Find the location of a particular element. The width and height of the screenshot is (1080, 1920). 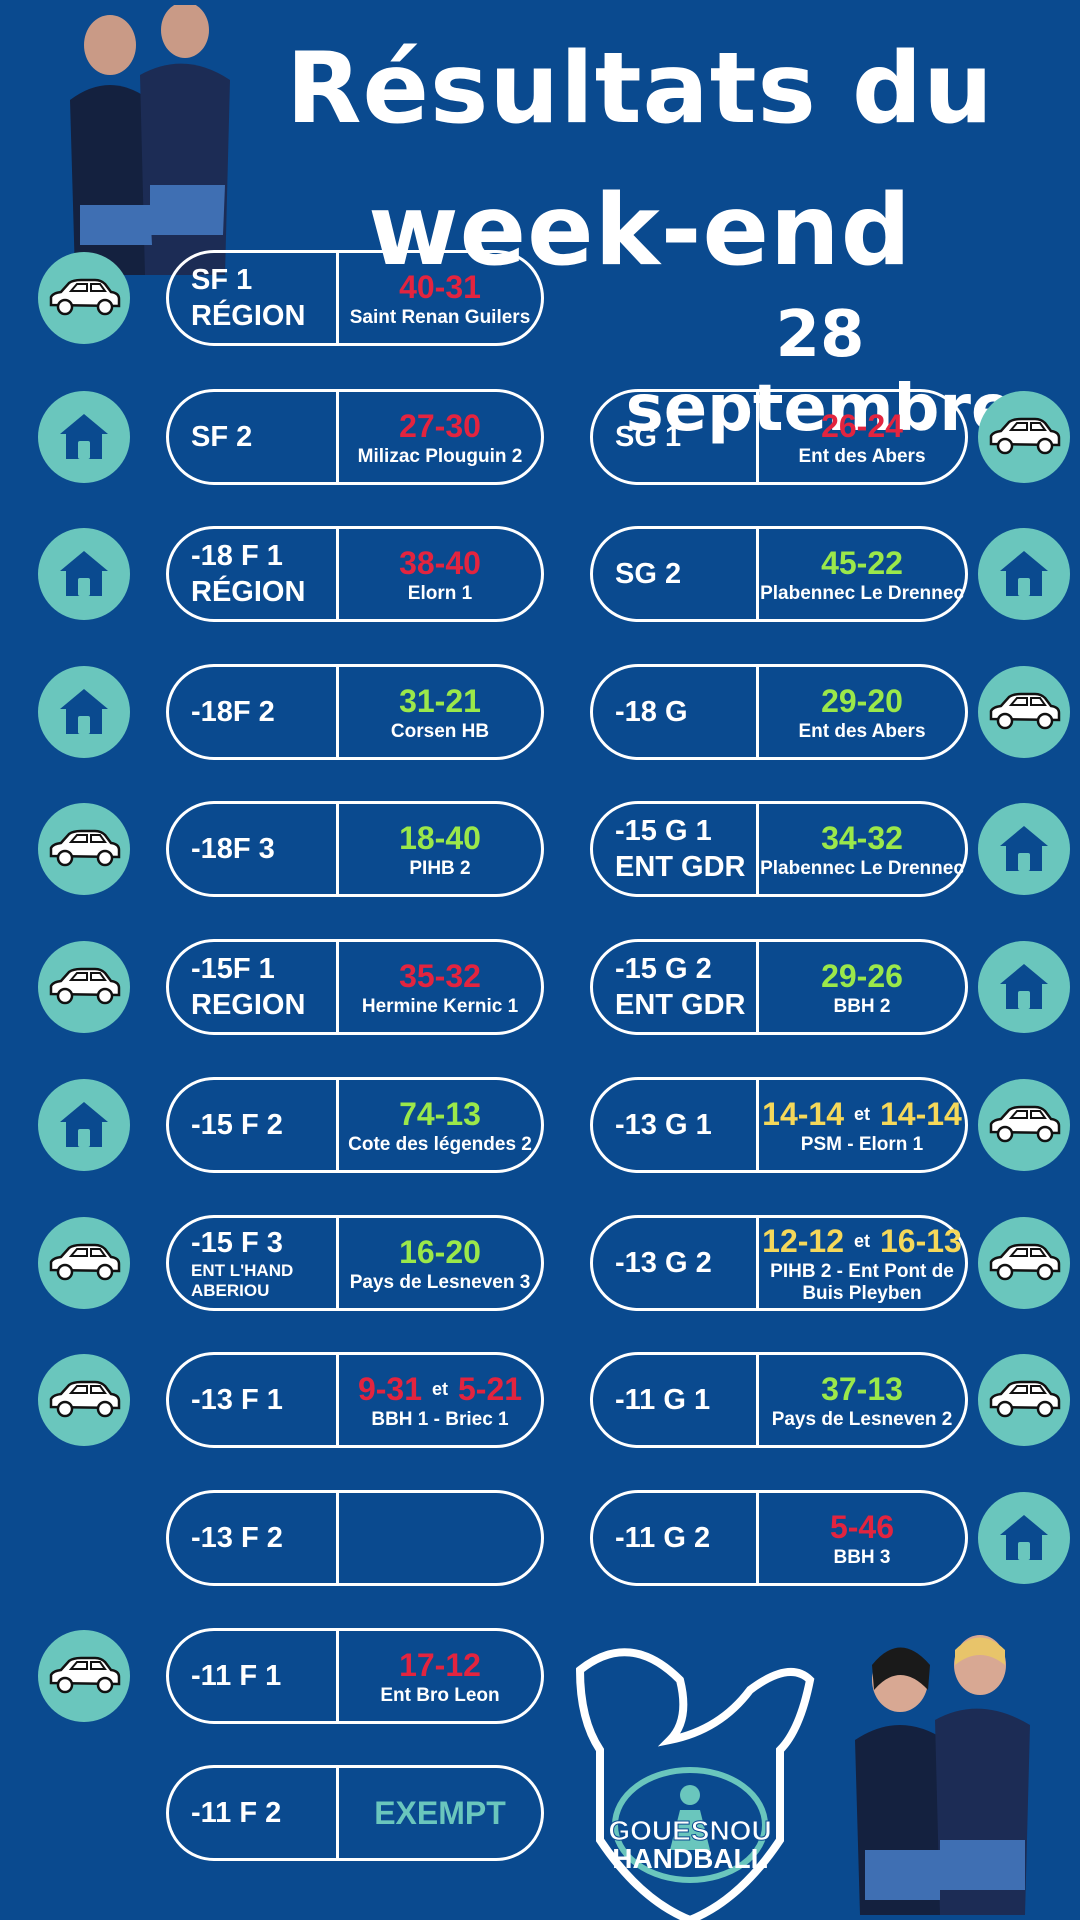

score: 40-31 is located at coordinates (440, 287).